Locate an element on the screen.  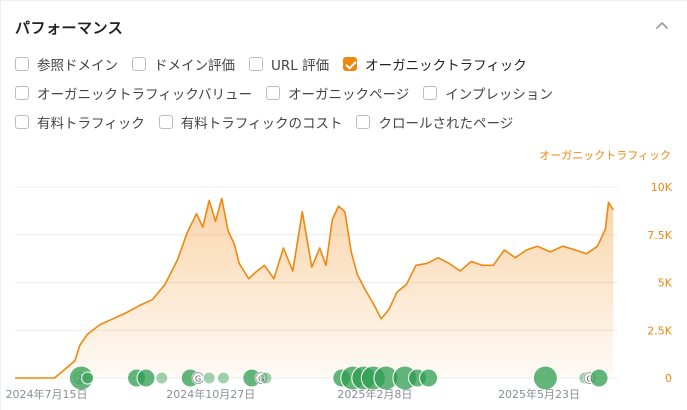
checkbox-label: 参照ドメイン is located at coordinates (77, 66).